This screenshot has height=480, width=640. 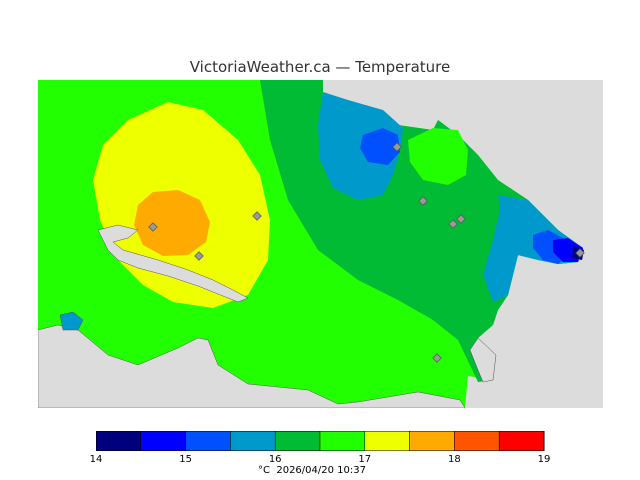 I want to click on color-legend, so click(x=320, y=441).